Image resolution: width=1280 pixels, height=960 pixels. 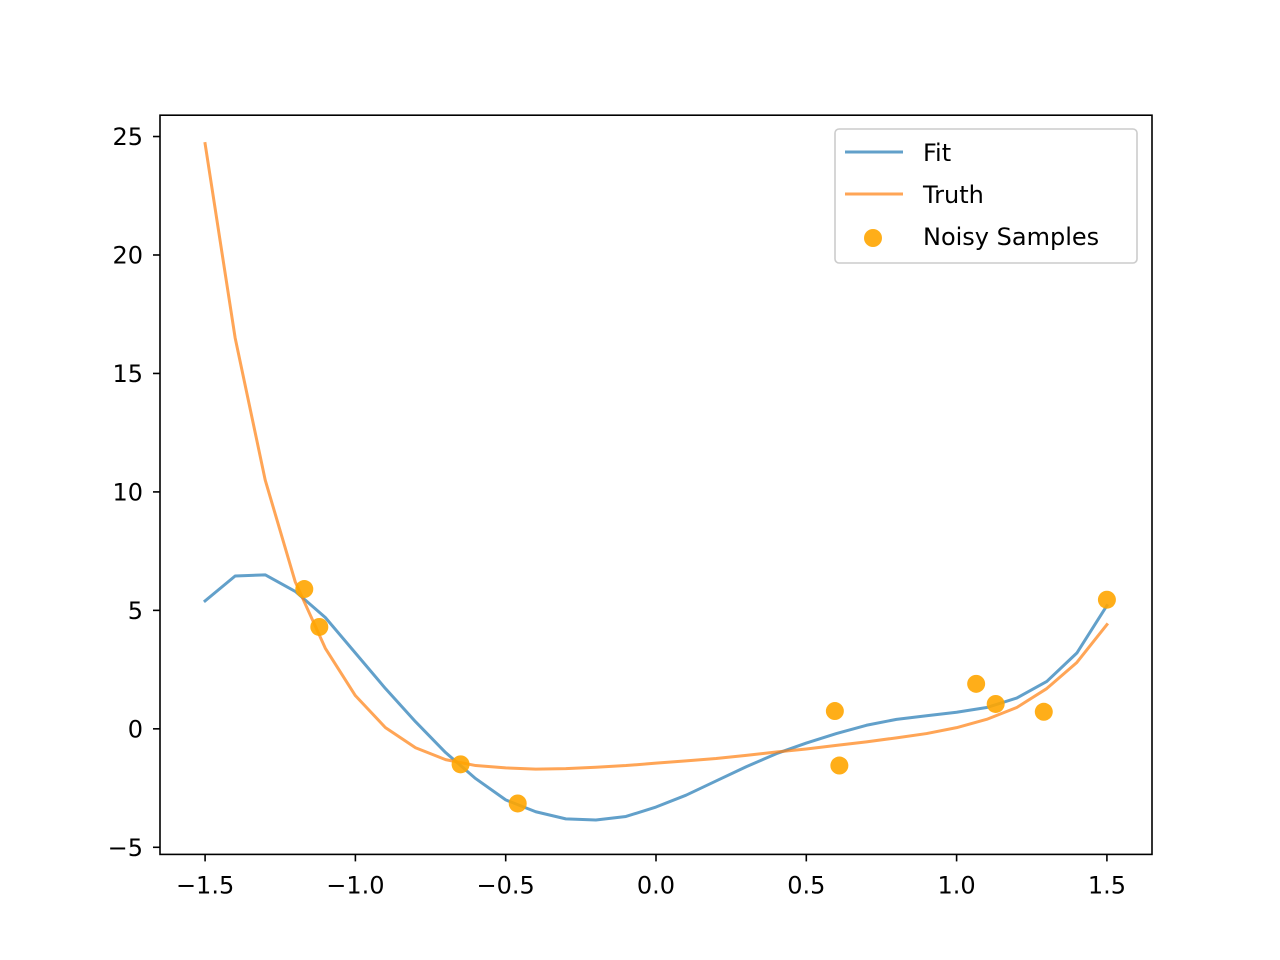 I want to click on x-tick-label: −1.5, so click(x=205, y=885).